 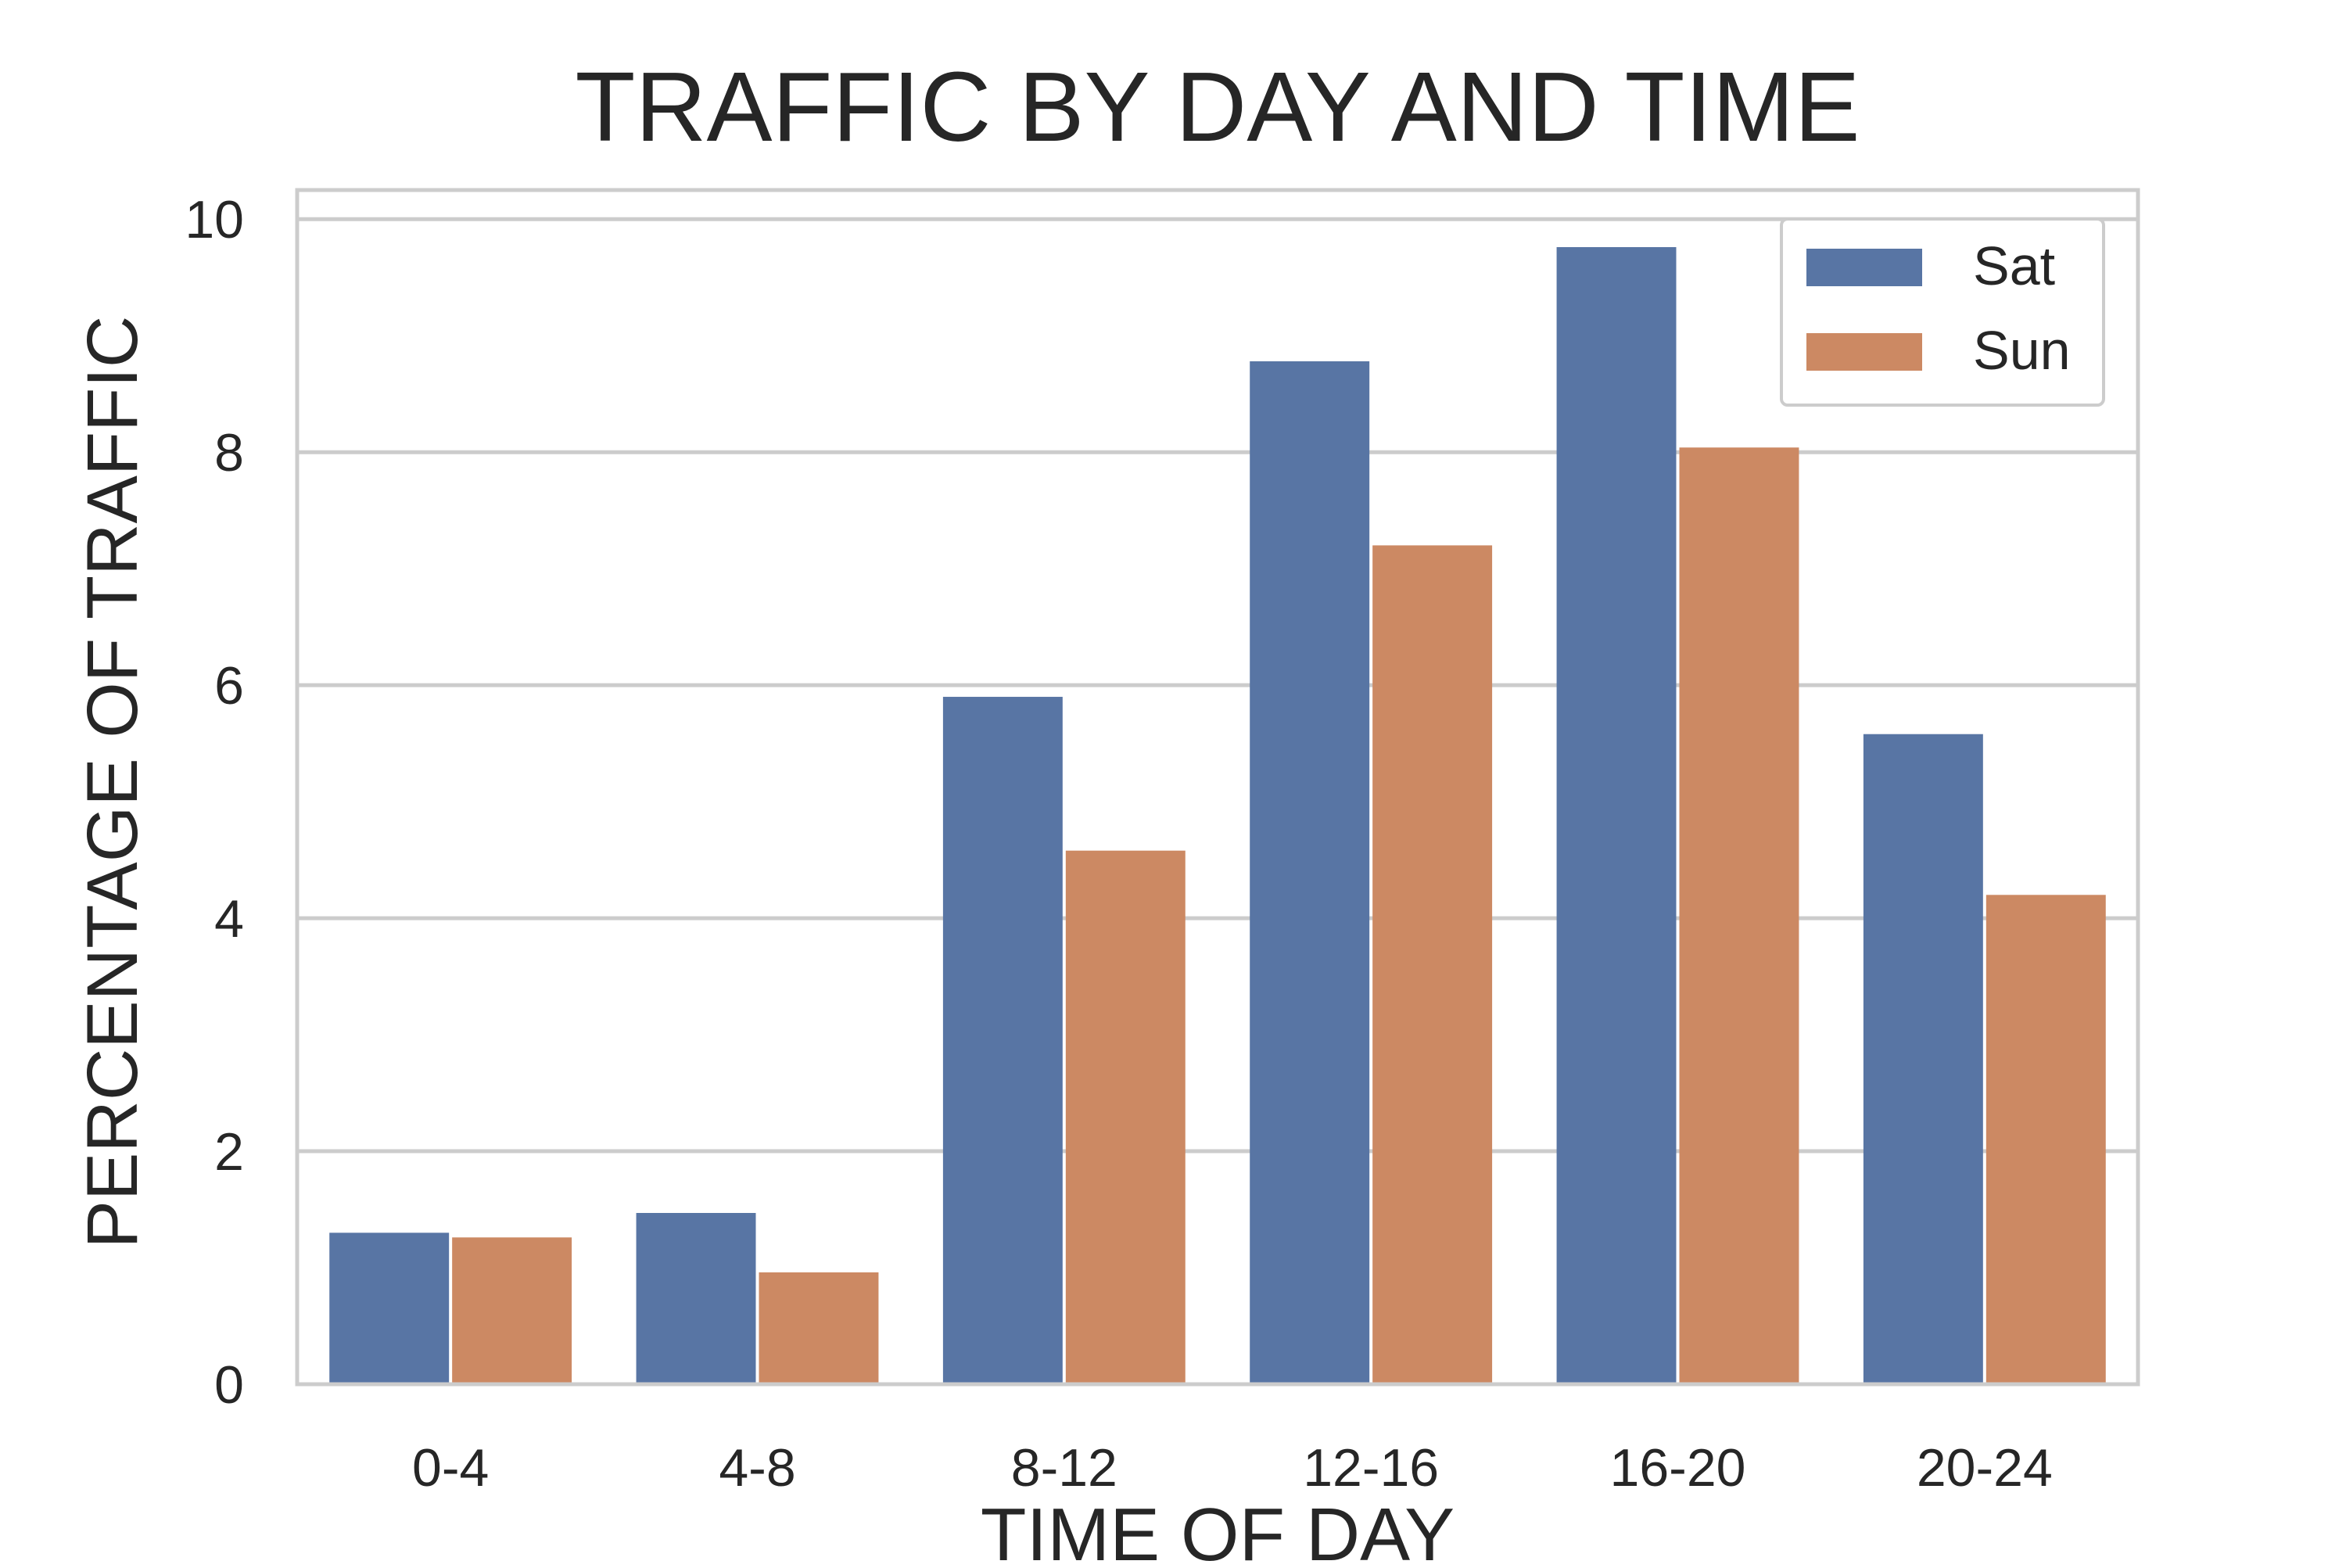 I want to click on x-tick-label: 4-8, so click(x=757, y=1468).